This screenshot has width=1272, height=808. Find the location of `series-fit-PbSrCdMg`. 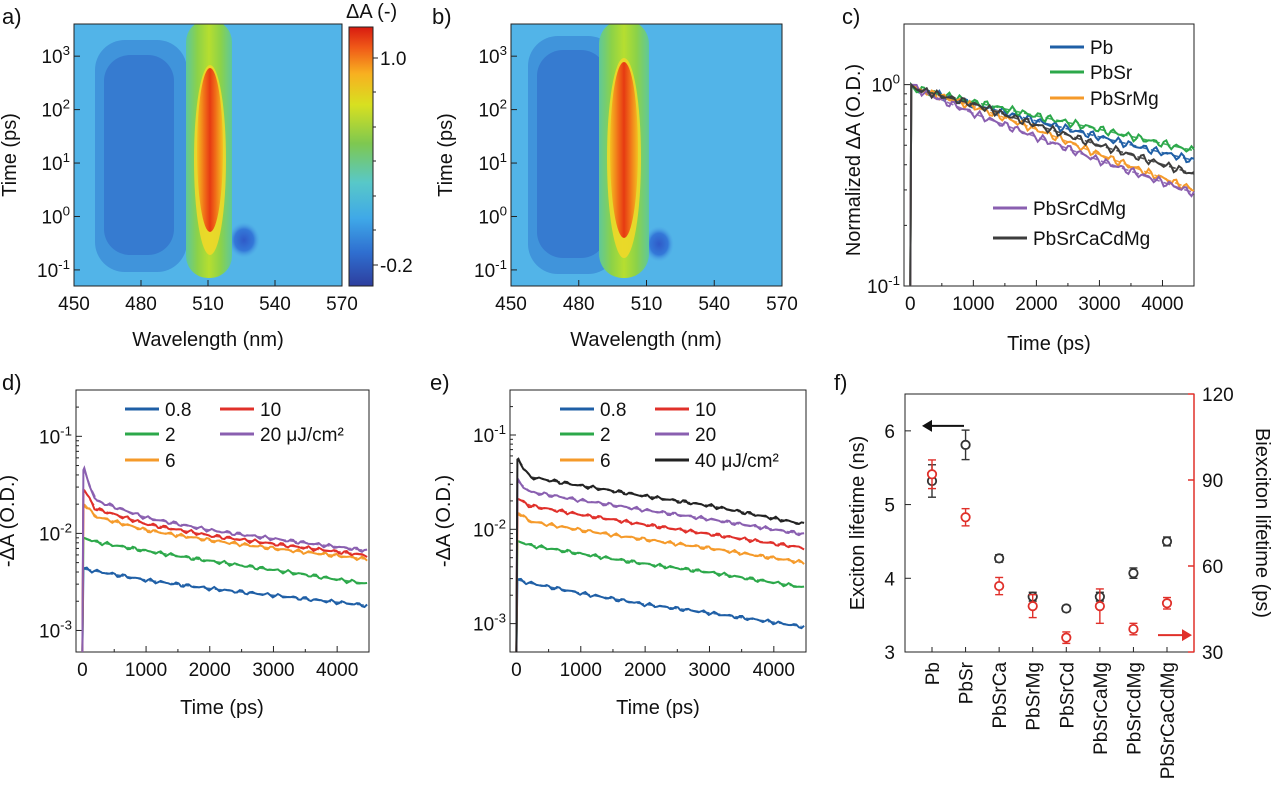

series-fit-PbSrCdMg is located at coordinates (1055, 141).